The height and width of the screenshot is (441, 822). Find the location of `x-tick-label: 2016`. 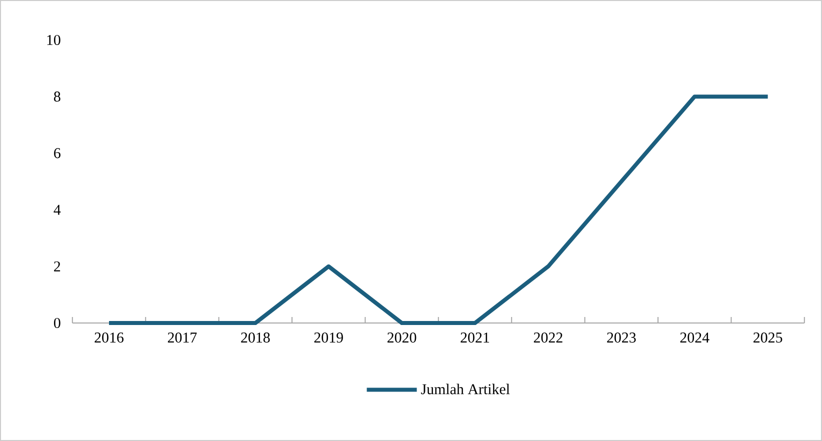

x-tick-label: 2016 is located at coordinates (109, 337).